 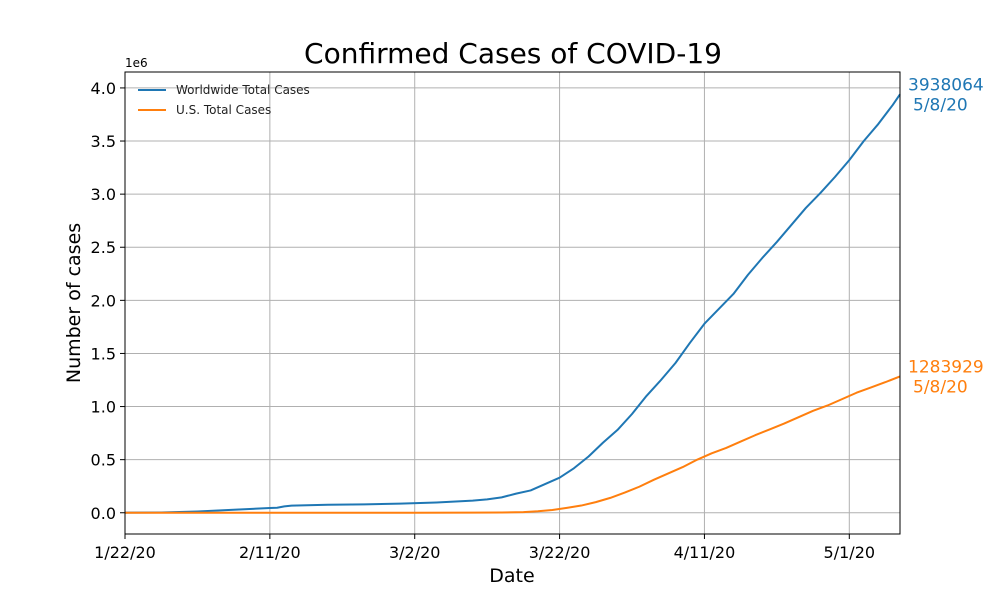 What do you see at coordinates (136, 63) in the screenshot?
I see `y-offset-label: 1e6` at bounding box center [136, 63].